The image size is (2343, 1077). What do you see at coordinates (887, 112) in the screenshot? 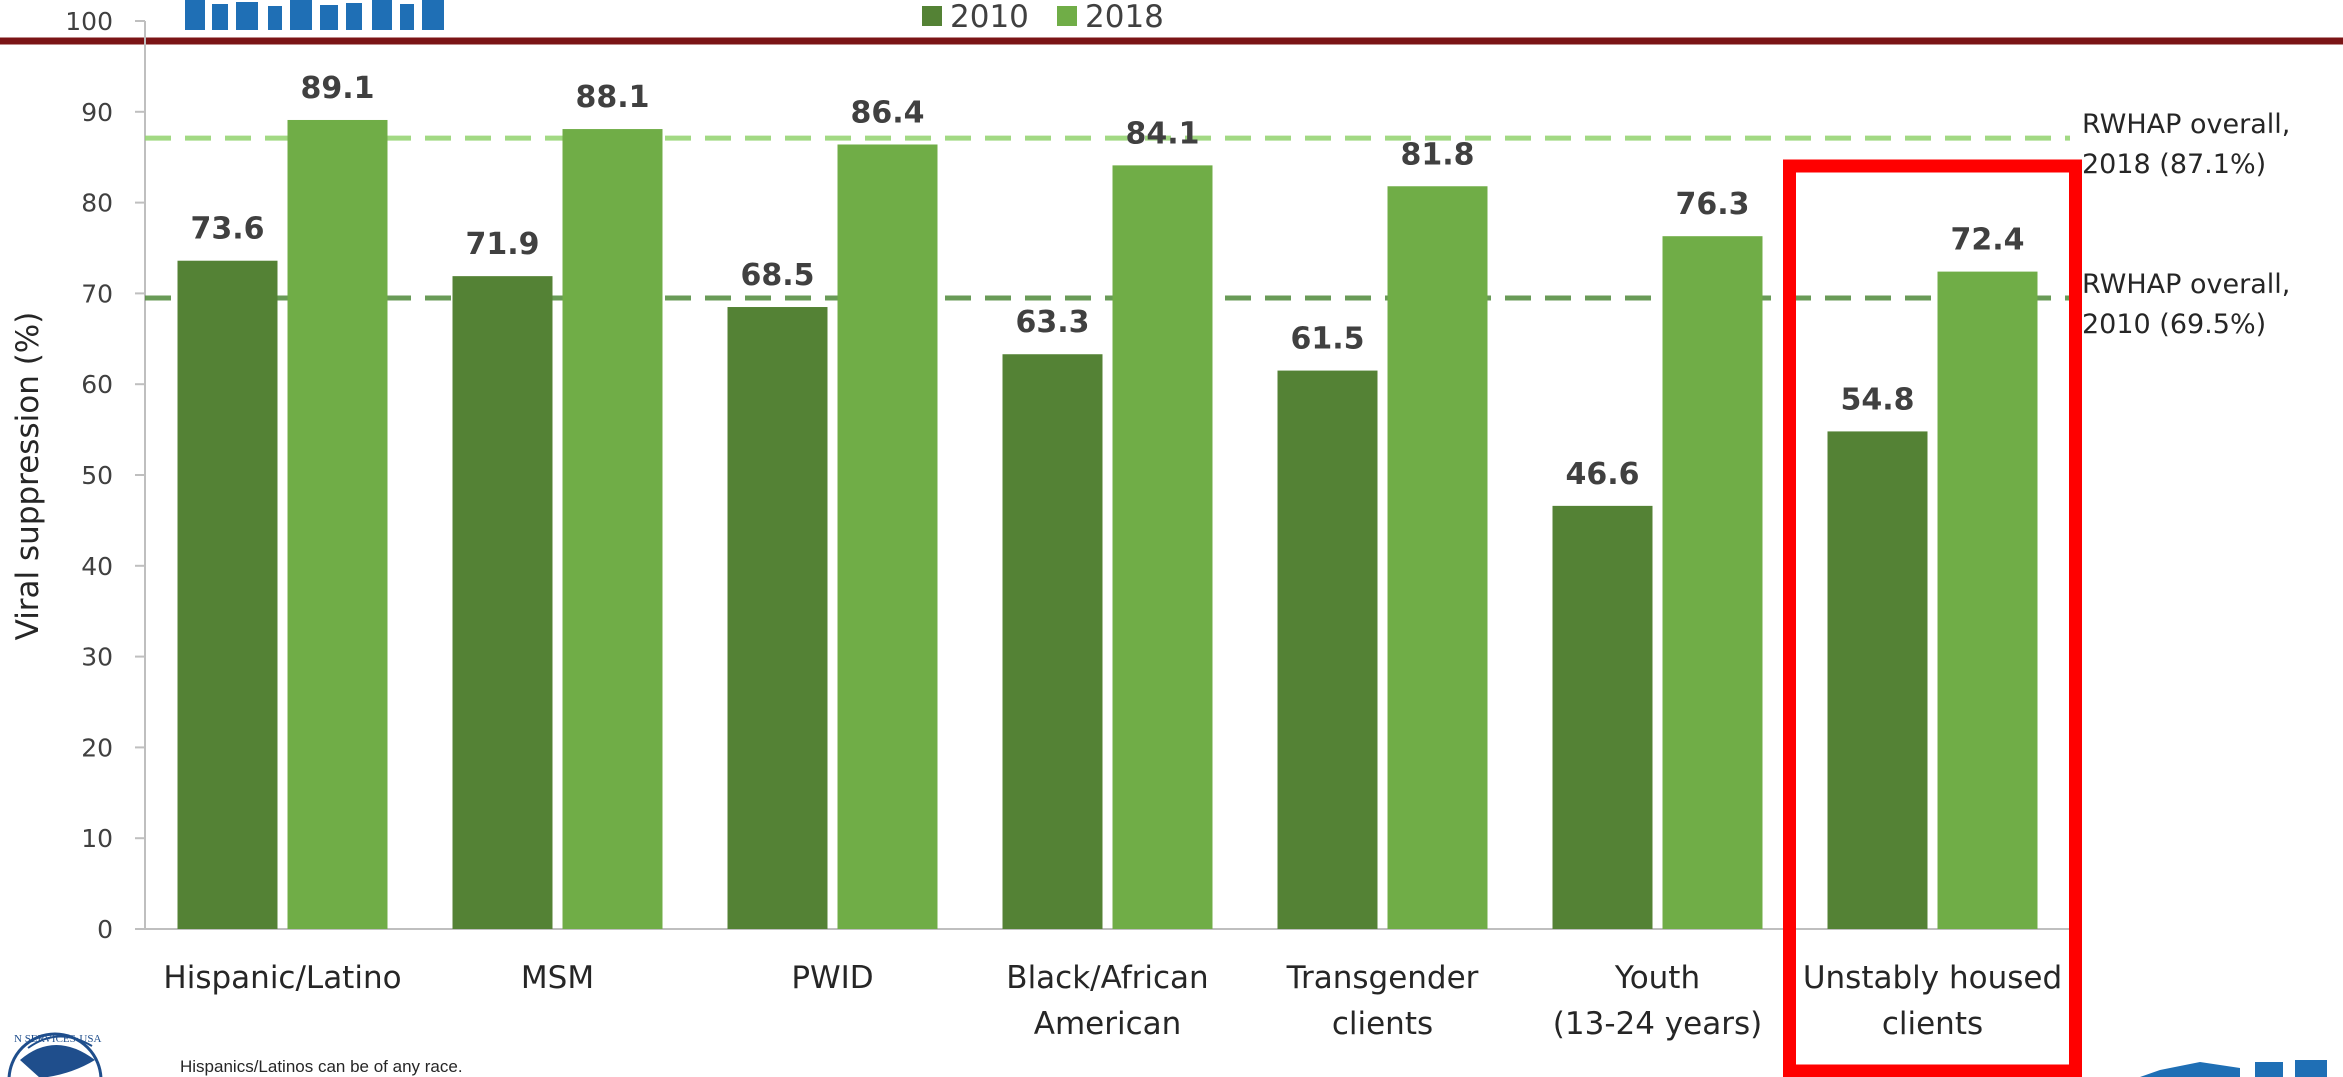
I see `bar-value-label: 86.4` at bounding box center [887, 112].